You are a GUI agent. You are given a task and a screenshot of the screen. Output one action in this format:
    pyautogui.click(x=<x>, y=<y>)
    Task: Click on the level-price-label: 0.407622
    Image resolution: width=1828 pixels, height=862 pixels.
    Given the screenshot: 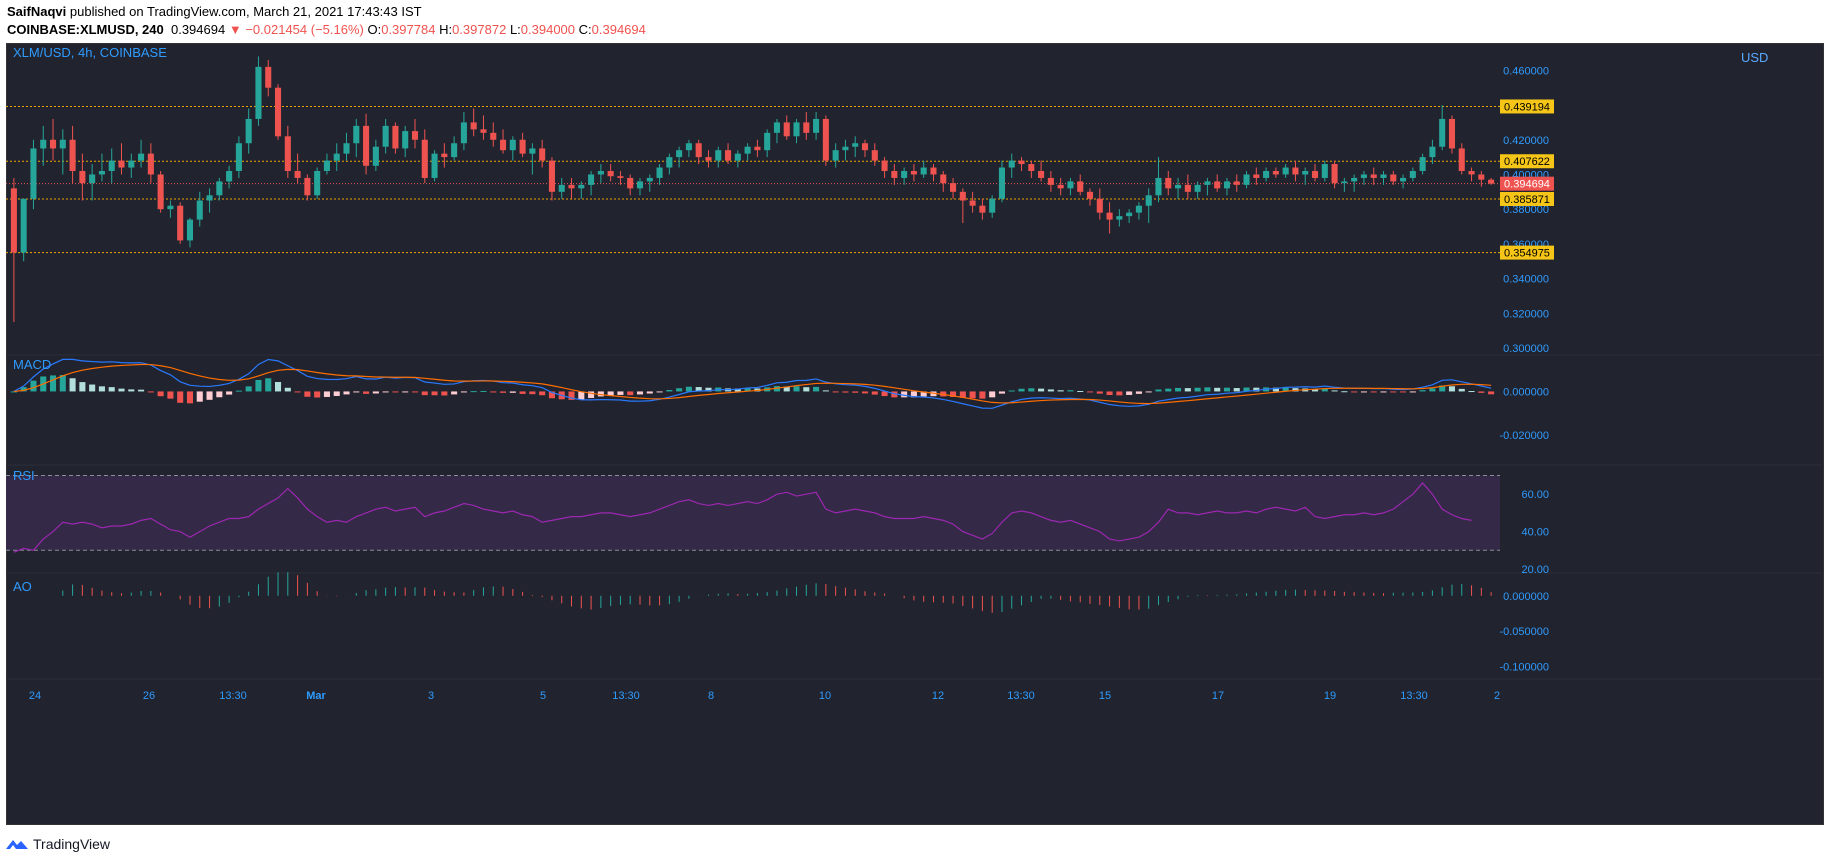 What is the action you would take?
    pyautogui.click(x=1527, y=162)
    